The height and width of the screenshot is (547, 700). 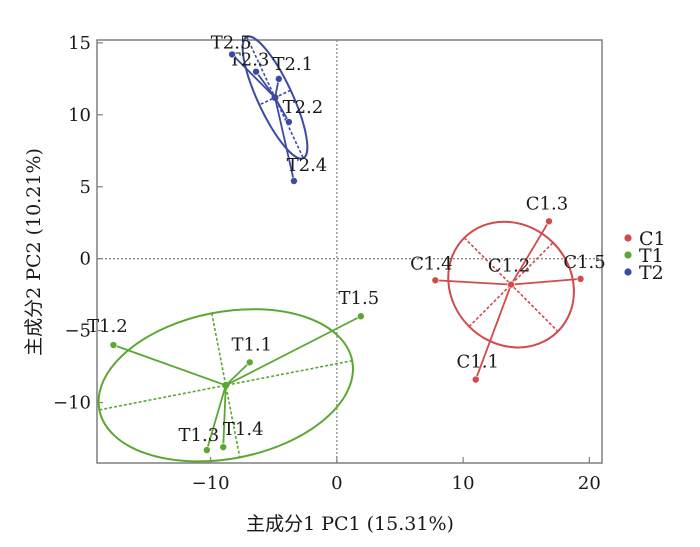 I want to click on y-tick-label: 15, so click(x=79, y=43).